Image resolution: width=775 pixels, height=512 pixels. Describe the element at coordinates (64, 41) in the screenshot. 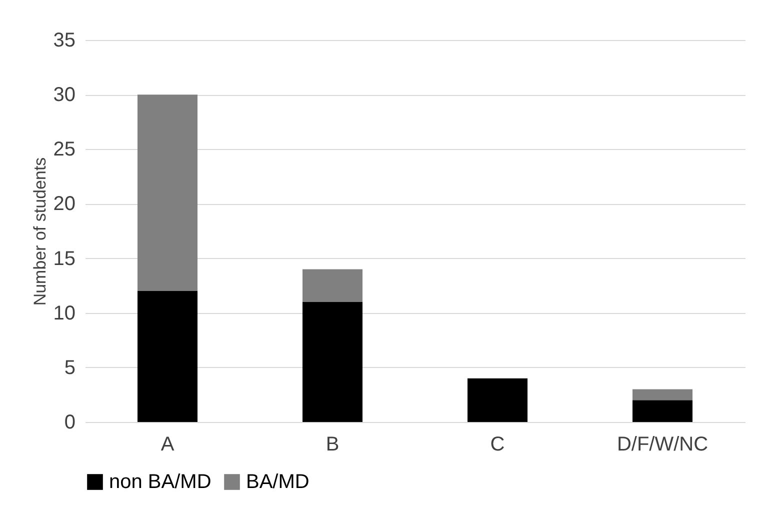

I see `y-tick-label: 35` at that location.